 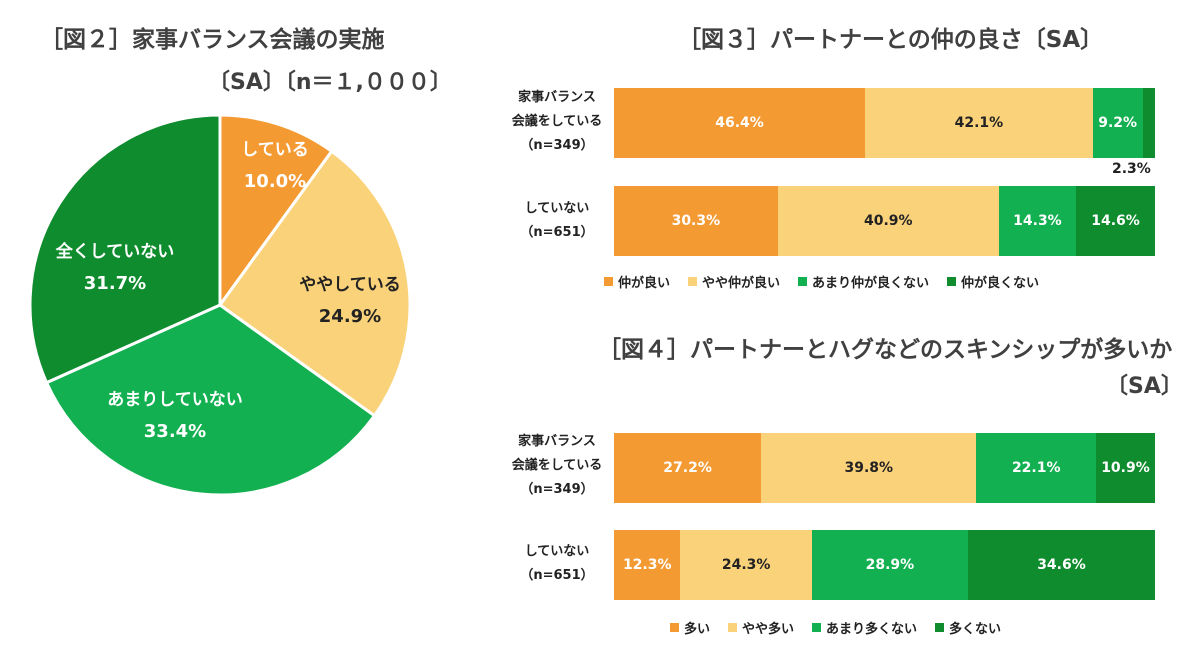 I want to click on stacked-bar: 30.3% 40.9% 14.3% 14.6%, so click(x=884, y=221).